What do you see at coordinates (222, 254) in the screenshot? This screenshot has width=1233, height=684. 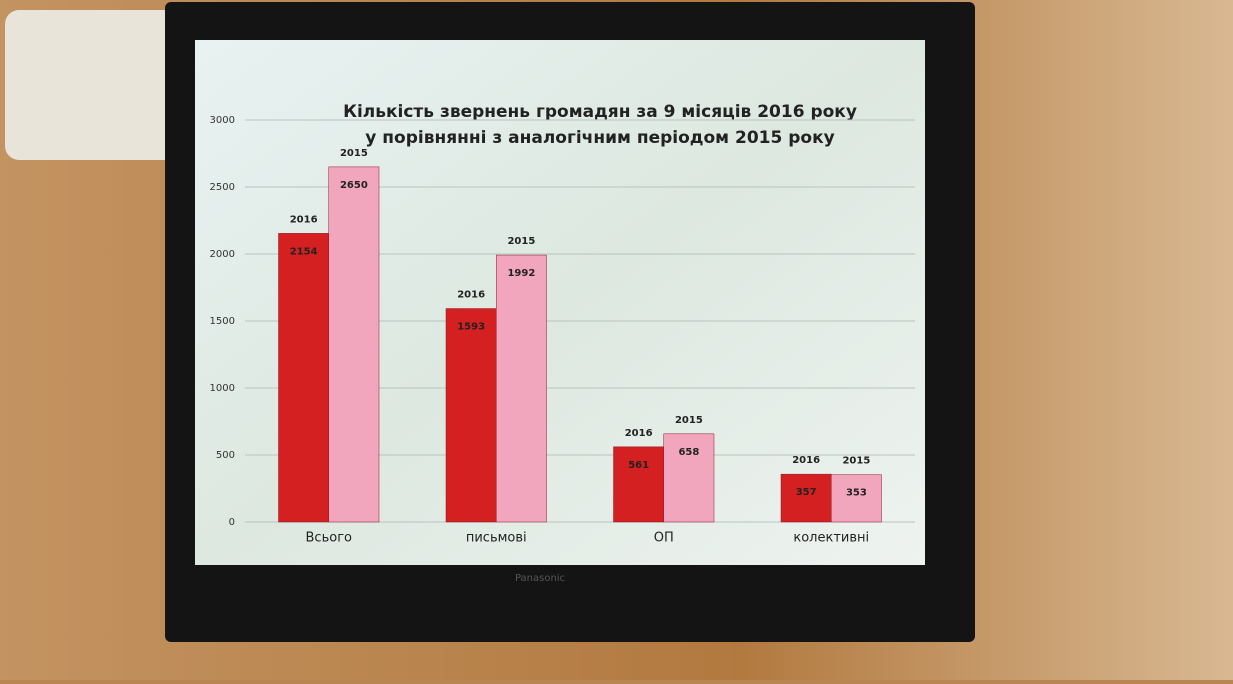 I see `y-tick-label: 2000` at bounding box center [222, 254].